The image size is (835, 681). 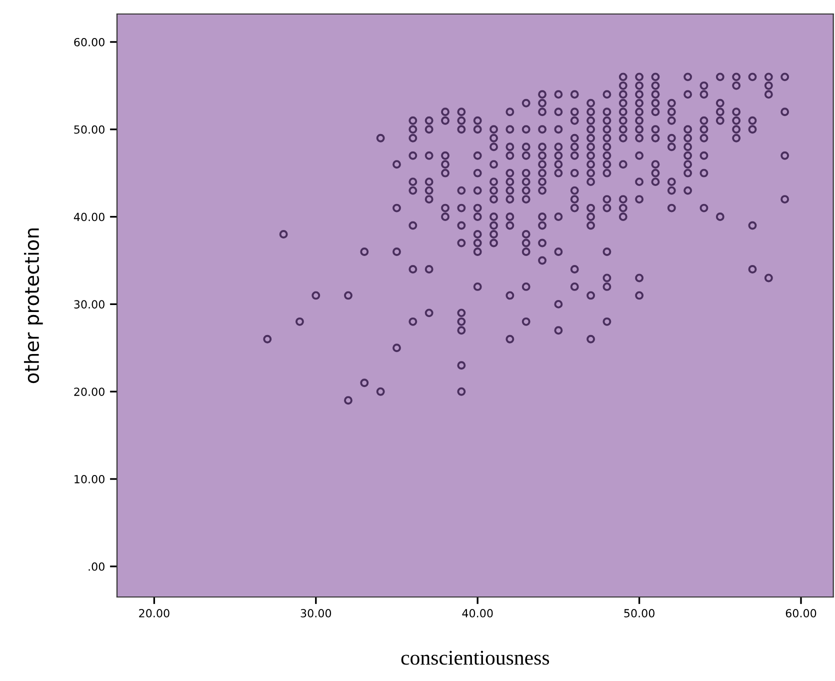 I want to click on x-tick-label: 40.00, so click(x=477, y=613).